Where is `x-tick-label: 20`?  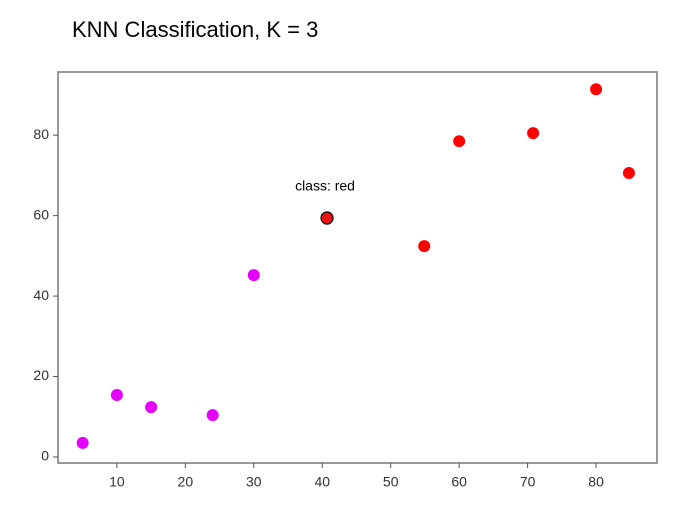 x-tick-label: 20 is located at coordinates (186, 482).